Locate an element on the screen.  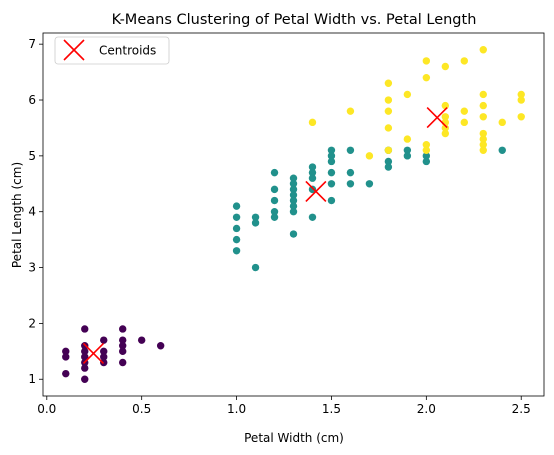
x-tick-label: 2.0 is located at coordinates (426, 409).